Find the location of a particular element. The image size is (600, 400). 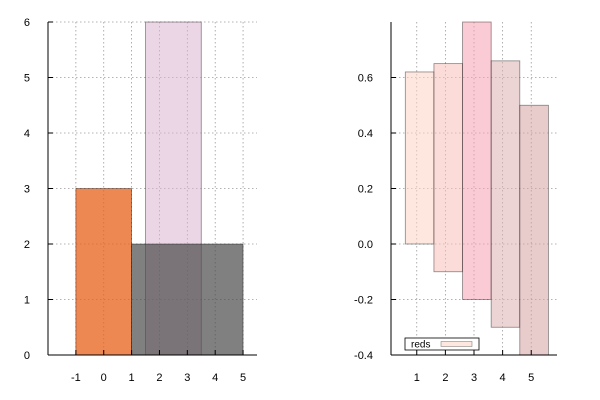

y-tick-label: 0.2 is located at coordinates (365, 190).